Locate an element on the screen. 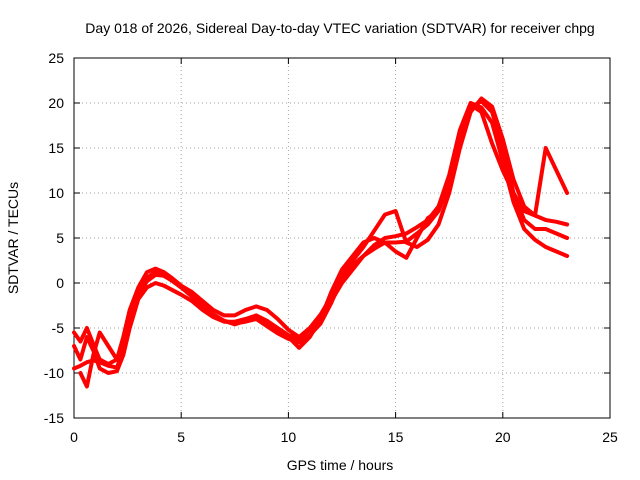 Image resolution: width=640 pixels, height=480 pixels. x-tick-label: 20 is located at coordinates (503, 437).